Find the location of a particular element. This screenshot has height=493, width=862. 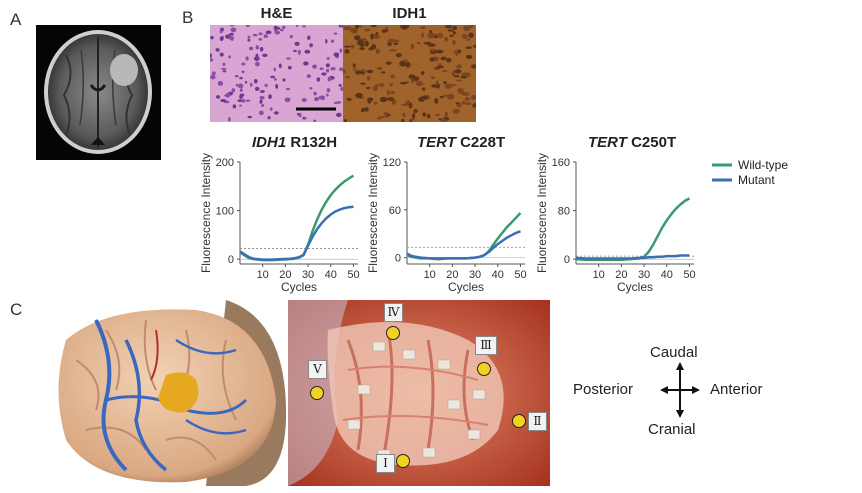

mri-image is located at coordinates (98, 92).